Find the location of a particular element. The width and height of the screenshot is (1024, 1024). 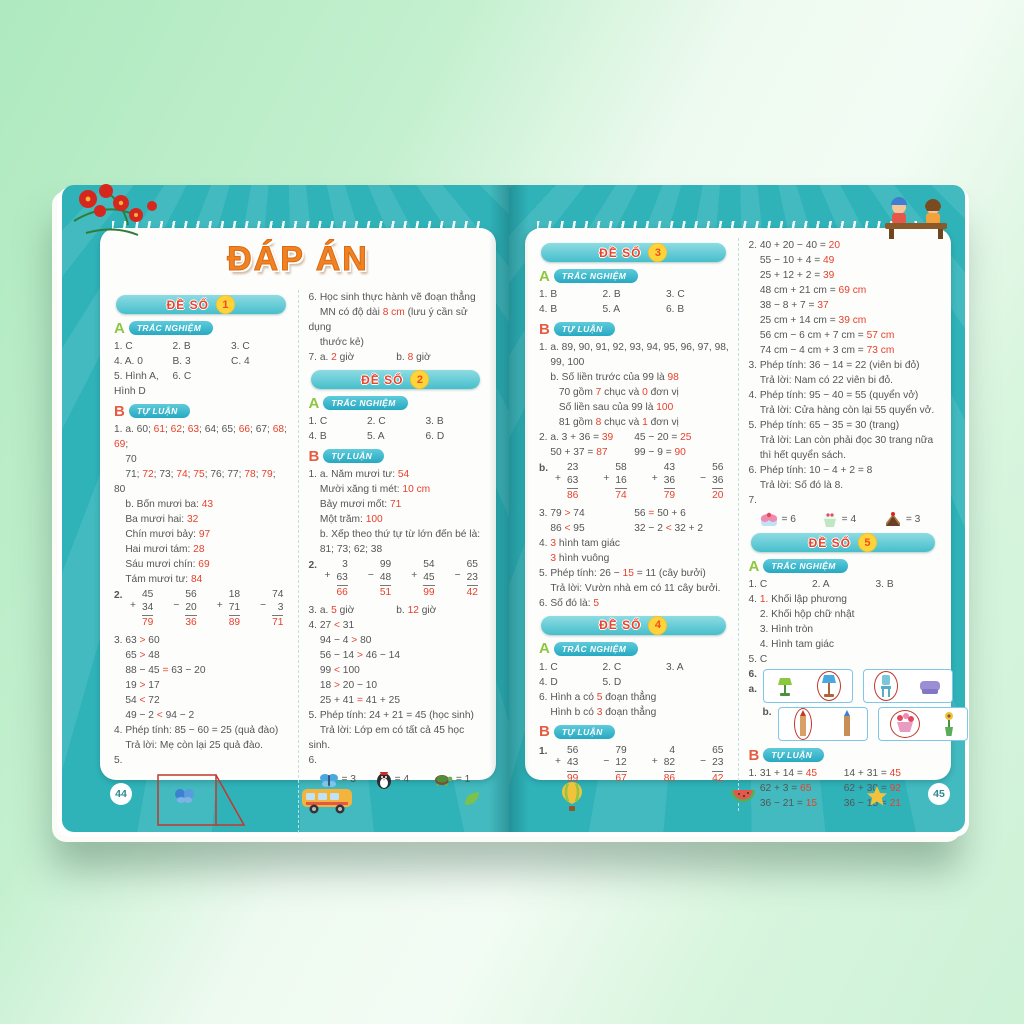

answer-line: 2. 40 + 20 − 40 = 20 is located at coordinates (794, 245).